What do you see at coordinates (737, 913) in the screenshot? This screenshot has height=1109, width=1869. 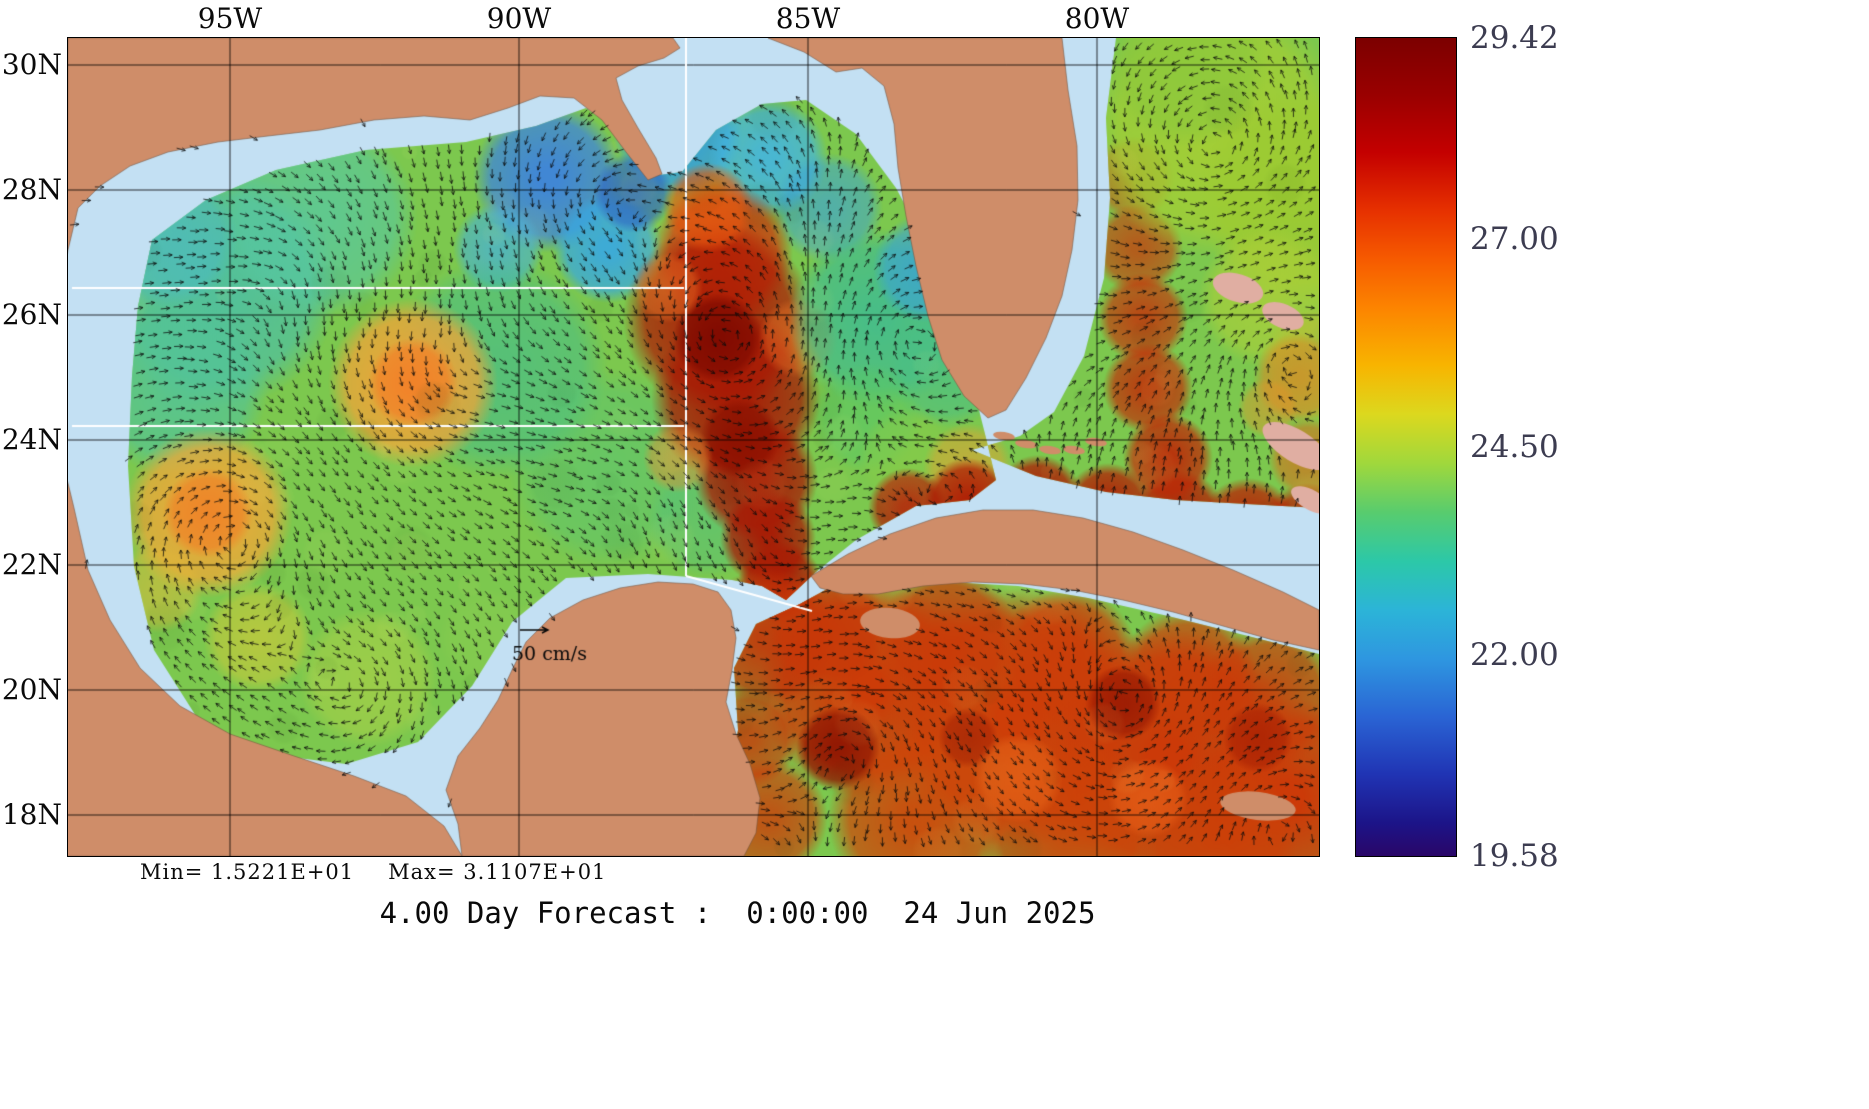 I see `forecast-title: 4.00 Day Forecast : 0:00:00 24 Jun 2025` at bounding box center [737, 913].